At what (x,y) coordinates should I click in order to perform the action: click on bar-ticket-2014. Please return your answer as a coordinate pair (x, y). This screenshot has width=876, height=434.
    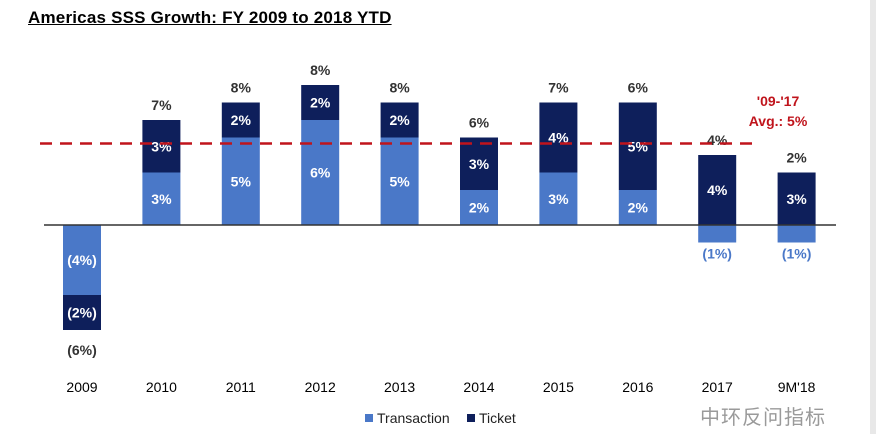
    Looking at the image, I should click on (479, 163).